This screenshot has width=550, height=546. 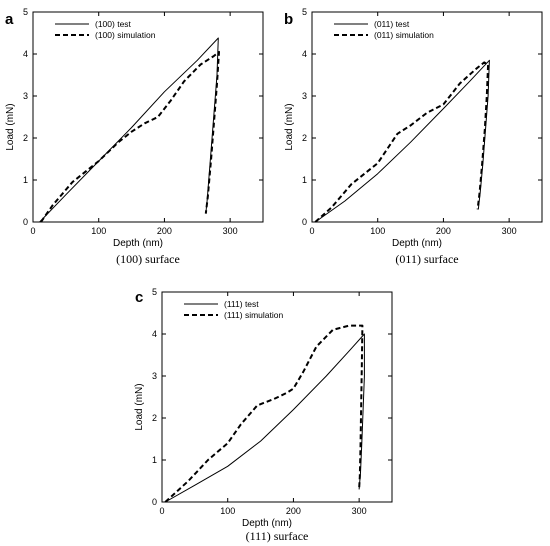 I want to click on panel-letter: a, so click(x=9, y=19).